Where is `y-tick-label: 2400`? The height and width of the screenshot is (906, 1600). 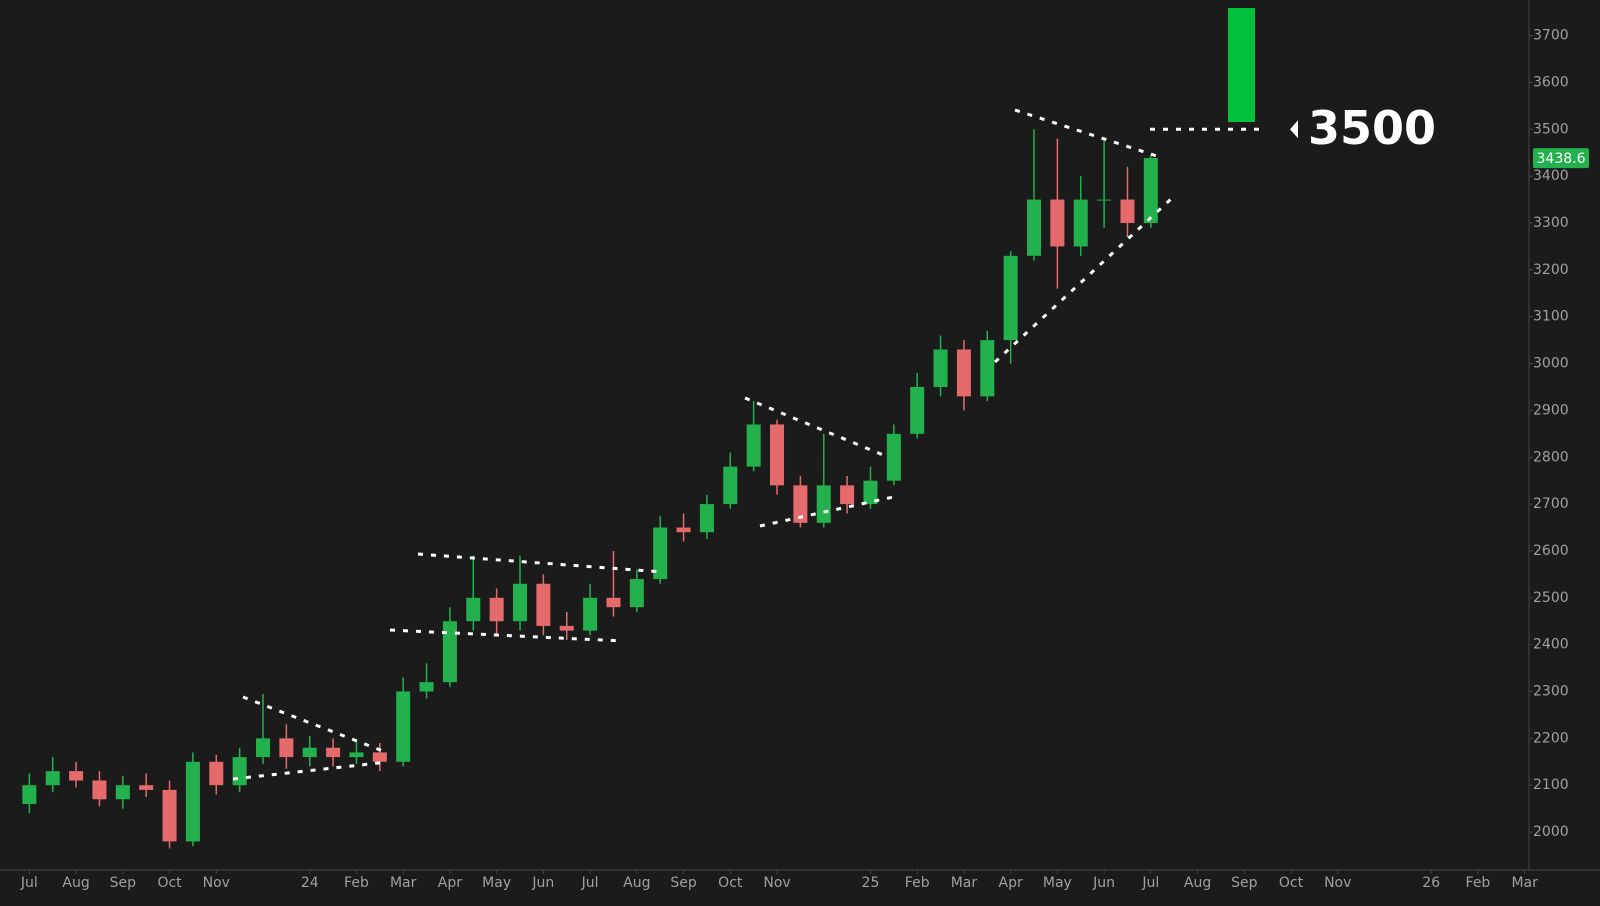
y-tick-label: 2400 is located at coordinates (1551, 645).